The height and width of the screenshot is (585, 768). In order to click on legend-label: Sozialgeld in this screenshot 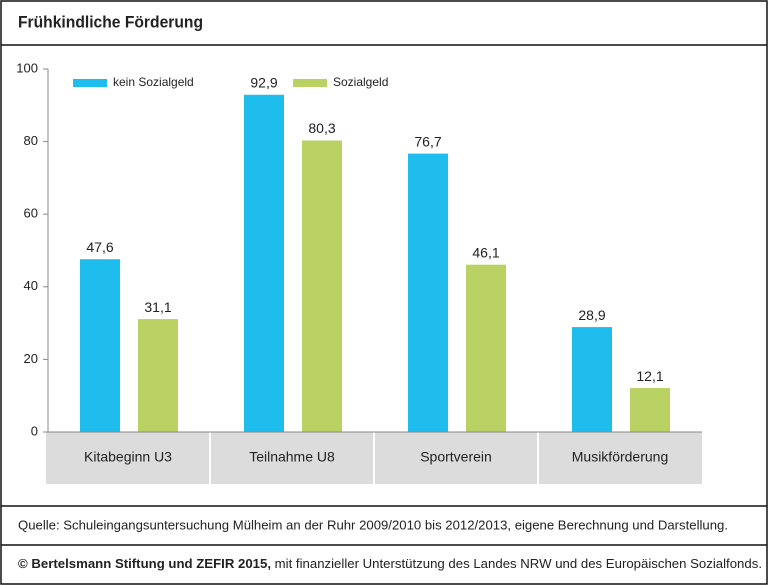, I will do `click(360, 82)`.